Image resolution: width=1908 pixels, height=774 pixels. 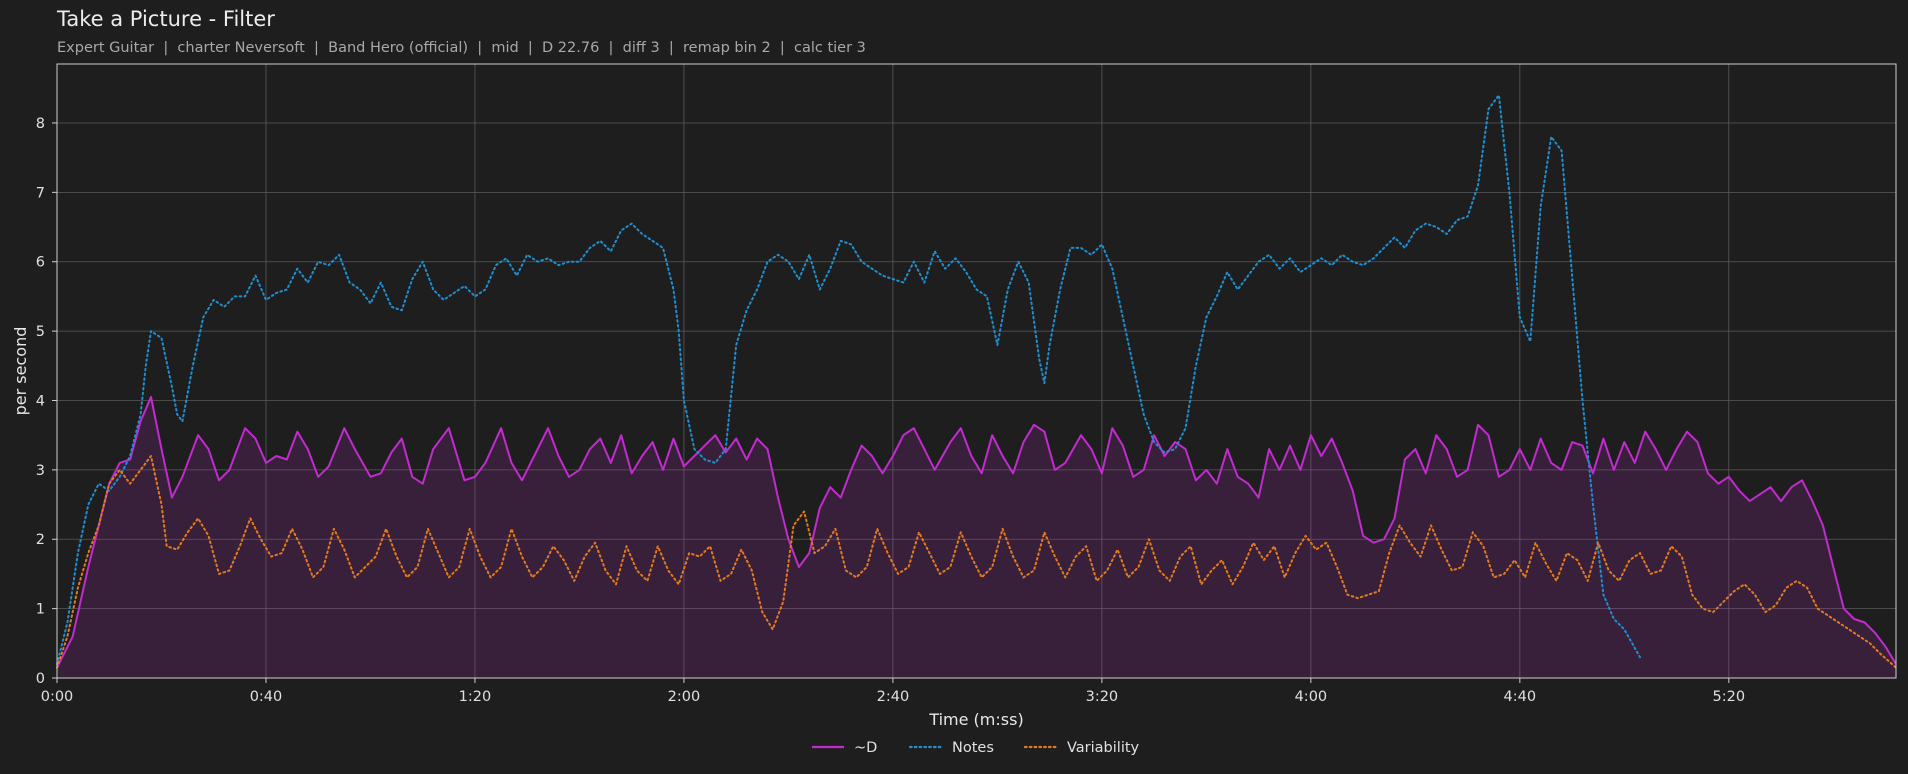 What do you see at coordinates (166, 19) in the screenshot?
I see `chart-title: Take a Picture - Filter` at bounding box center [166, 19].